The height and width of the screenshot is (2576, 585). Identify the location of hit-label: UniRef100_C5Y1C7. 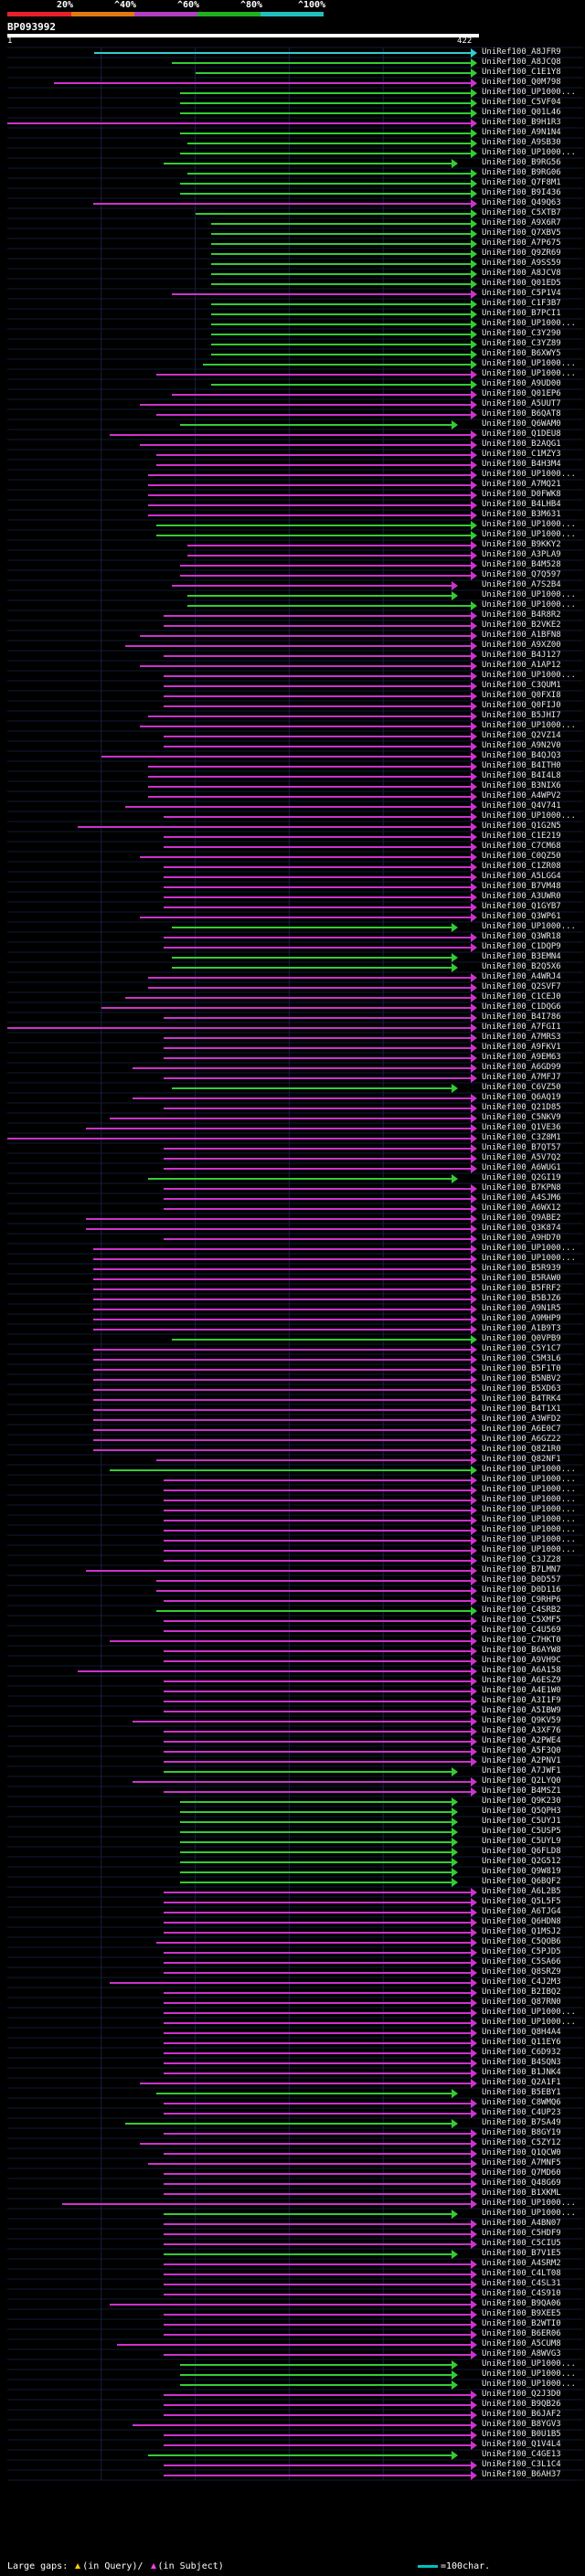
(521, 1348).